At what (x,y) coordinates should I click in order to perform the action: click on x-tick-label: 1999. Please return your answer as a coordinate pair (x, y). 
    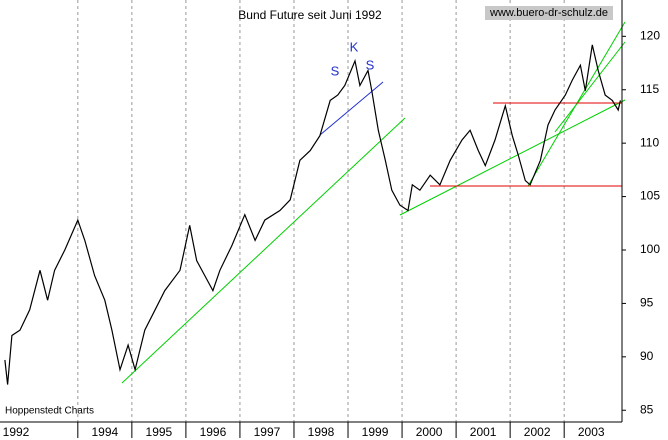
    Looking at the image, I should click on (375, 432).